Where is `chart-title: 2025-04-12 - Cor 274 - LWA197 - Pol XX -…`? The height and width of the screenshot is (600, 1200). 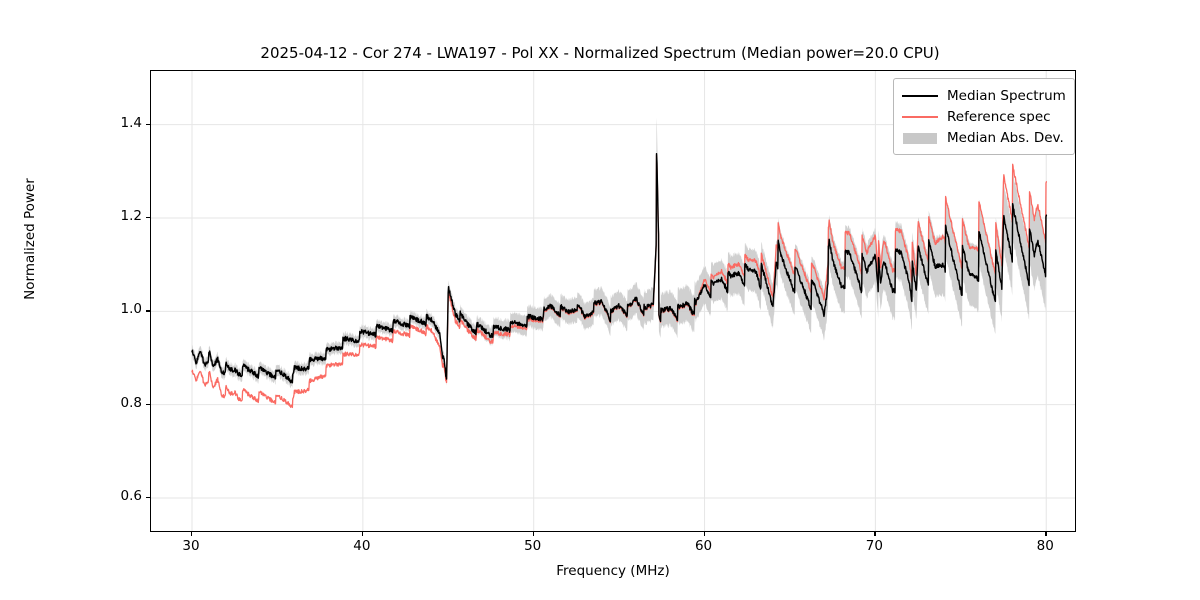 chart-title: 2025-04-12 - Cor 274 - LWA197 - Pol XX -… is located at coordinates (600, 53).